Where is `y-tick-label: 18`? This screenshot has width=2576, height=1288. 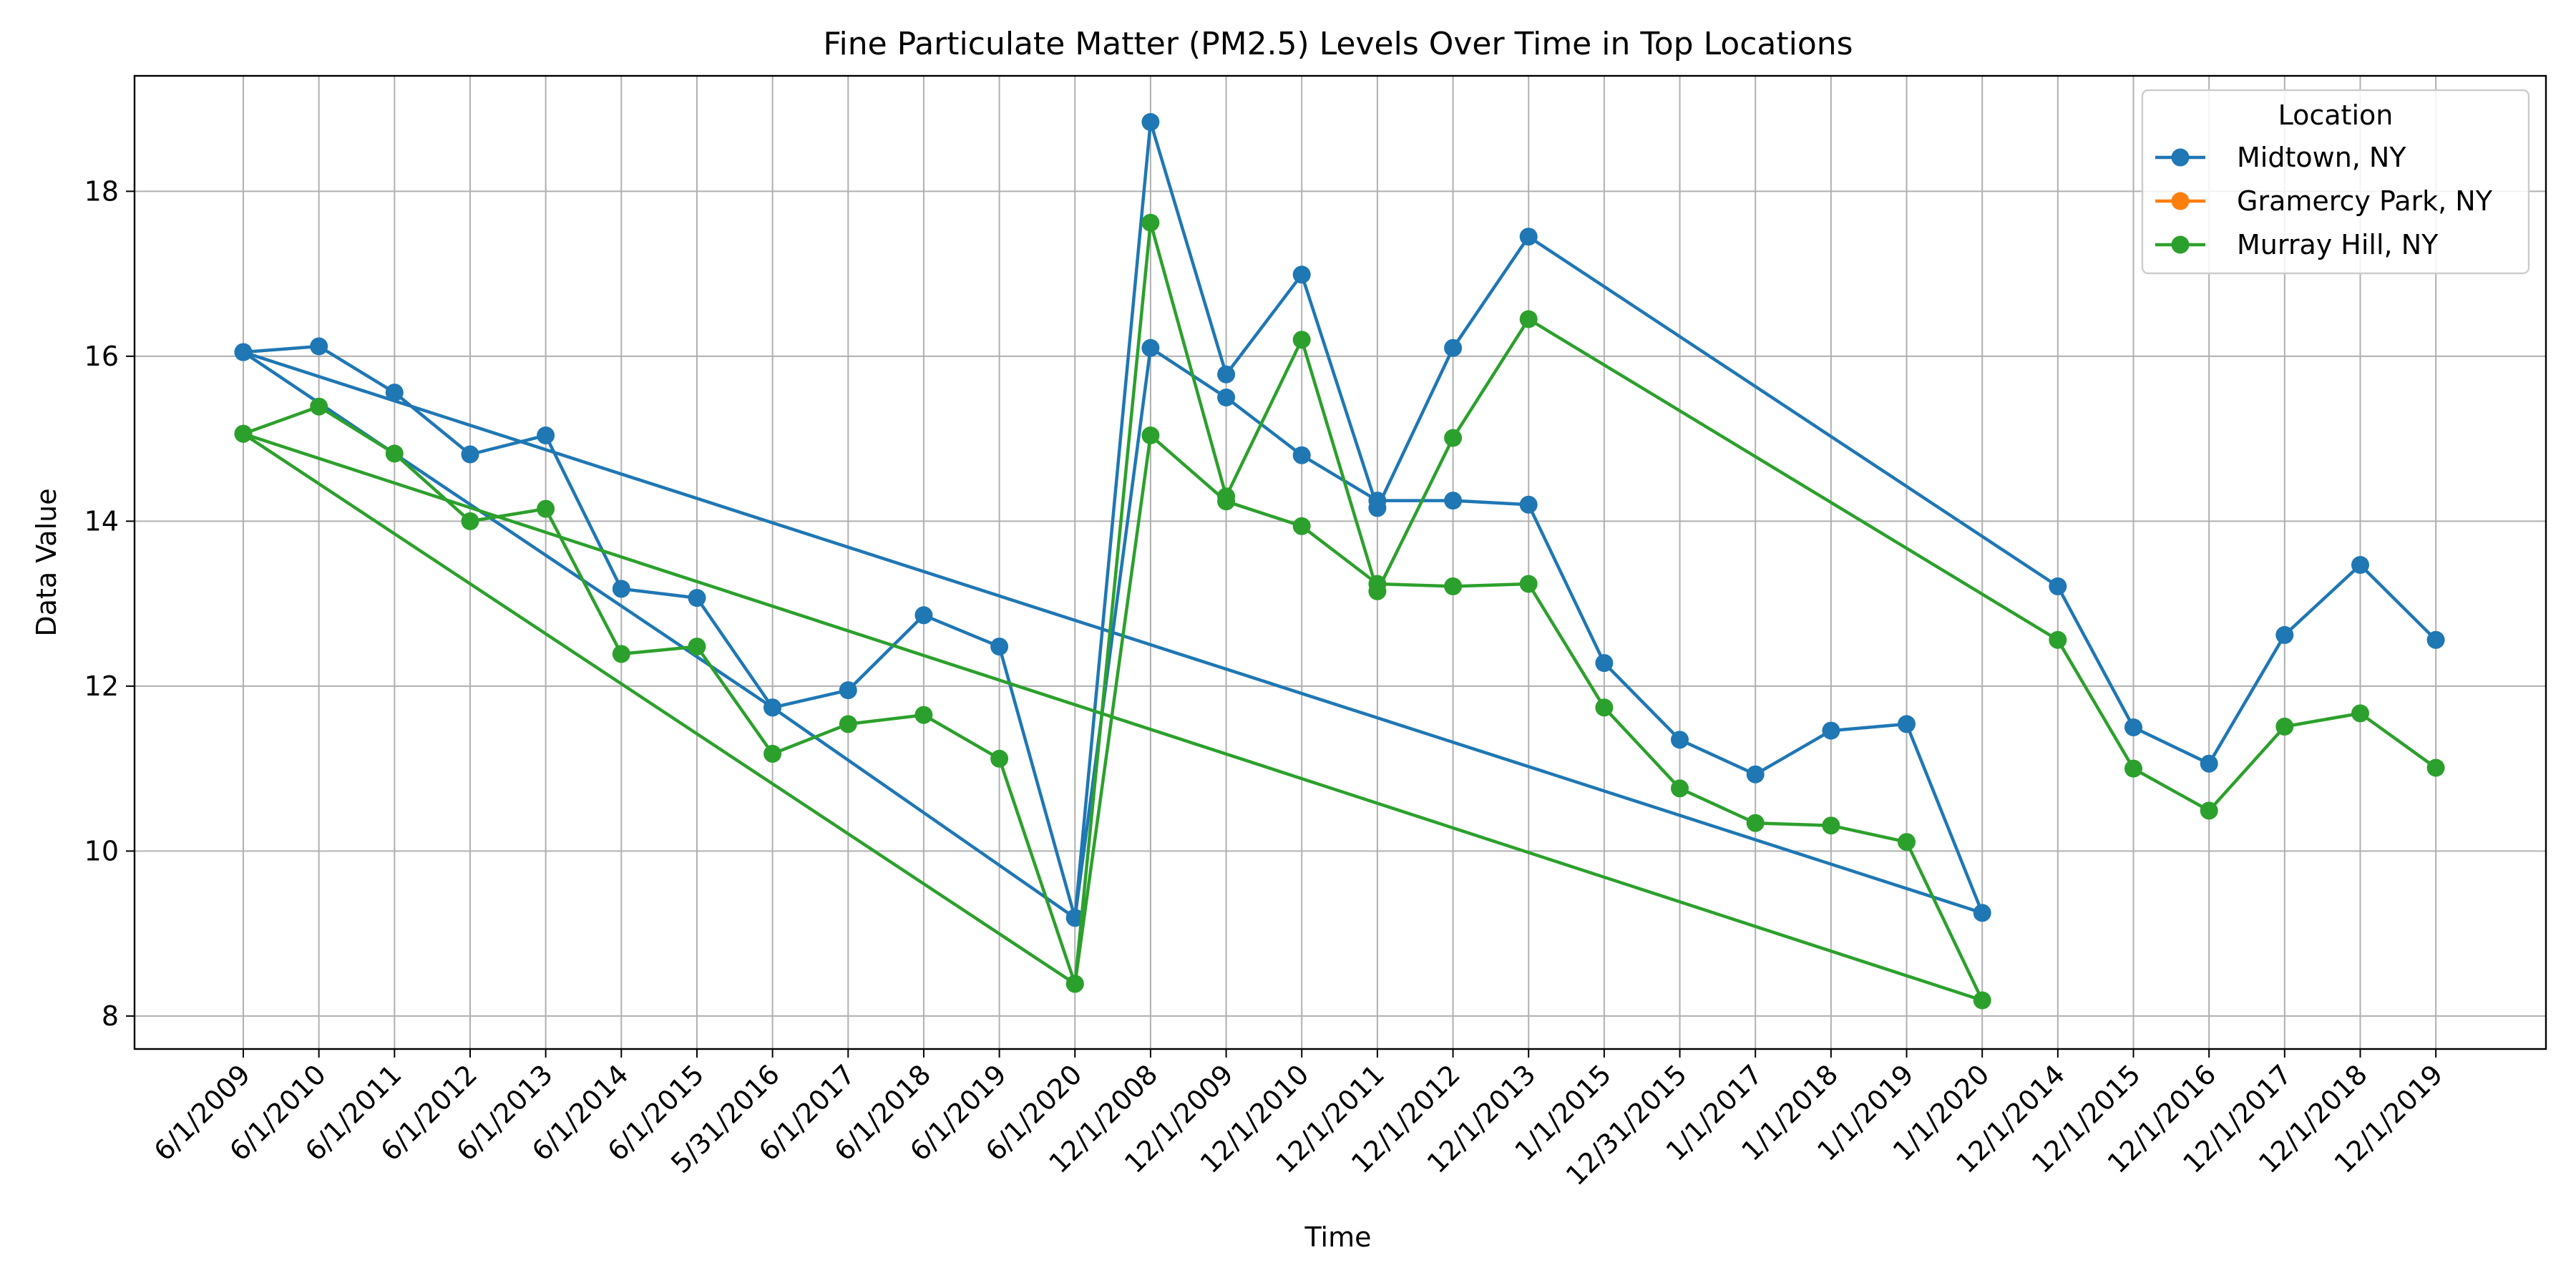 y-tick-label: 18 is located at coordinates (101, 191).